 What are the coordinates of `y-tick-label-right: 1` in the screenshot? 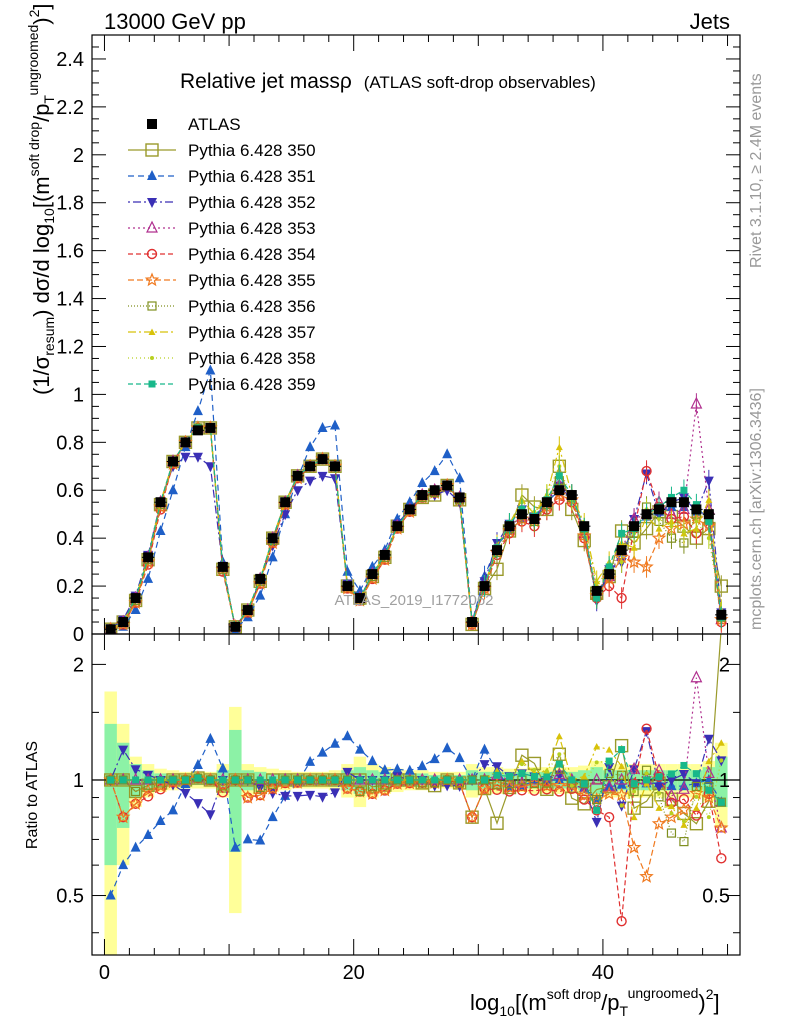 It's located at (724, 781).